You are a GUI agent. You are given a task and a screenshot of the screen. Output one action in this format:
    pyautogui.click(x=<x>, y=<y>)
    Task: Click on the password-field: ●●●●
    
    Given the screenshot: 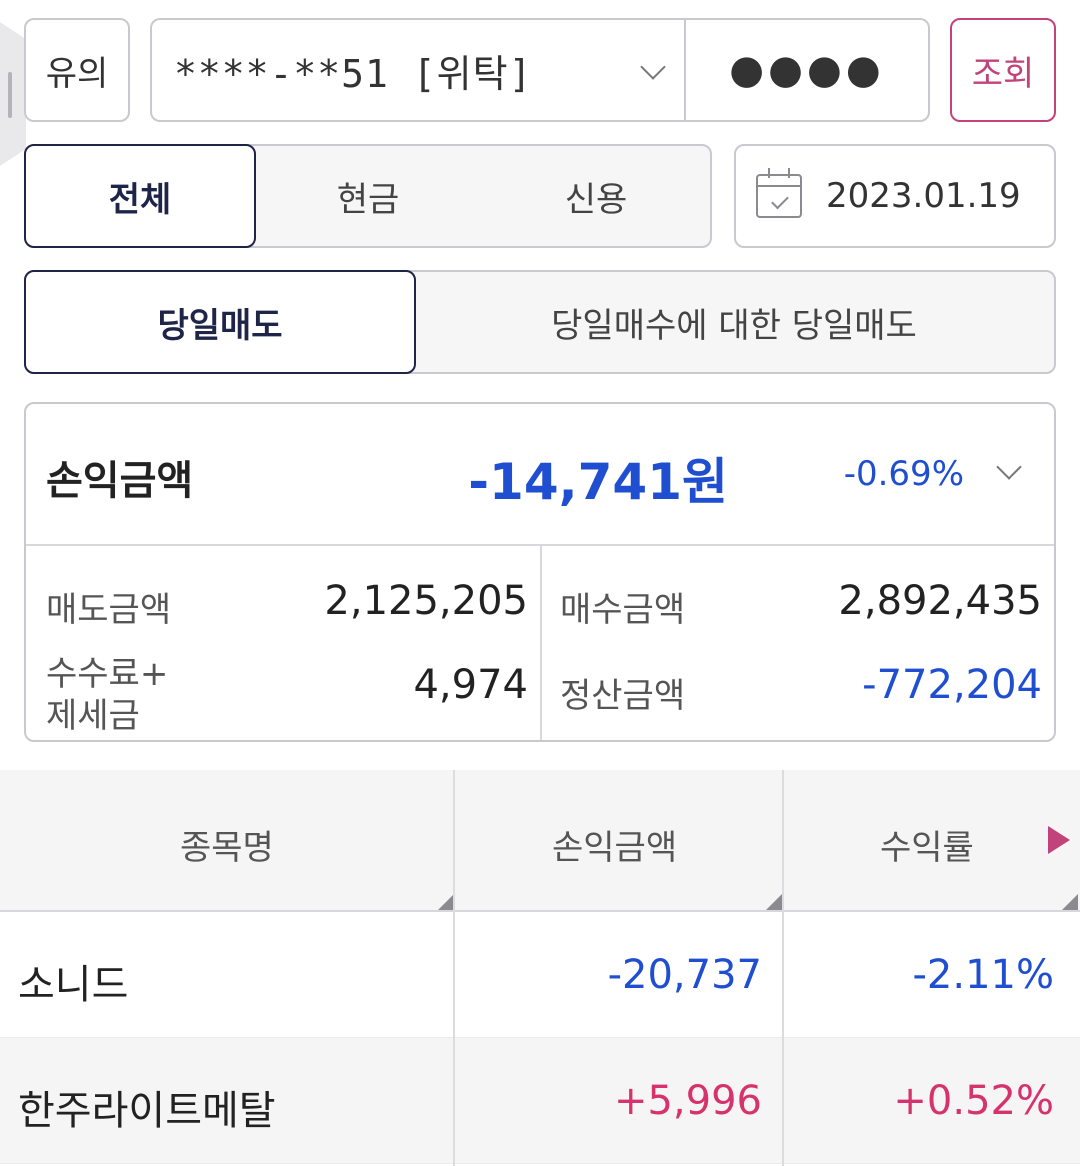 What is the action you would take?
    pyautogui.click(x=807, y=70)
    